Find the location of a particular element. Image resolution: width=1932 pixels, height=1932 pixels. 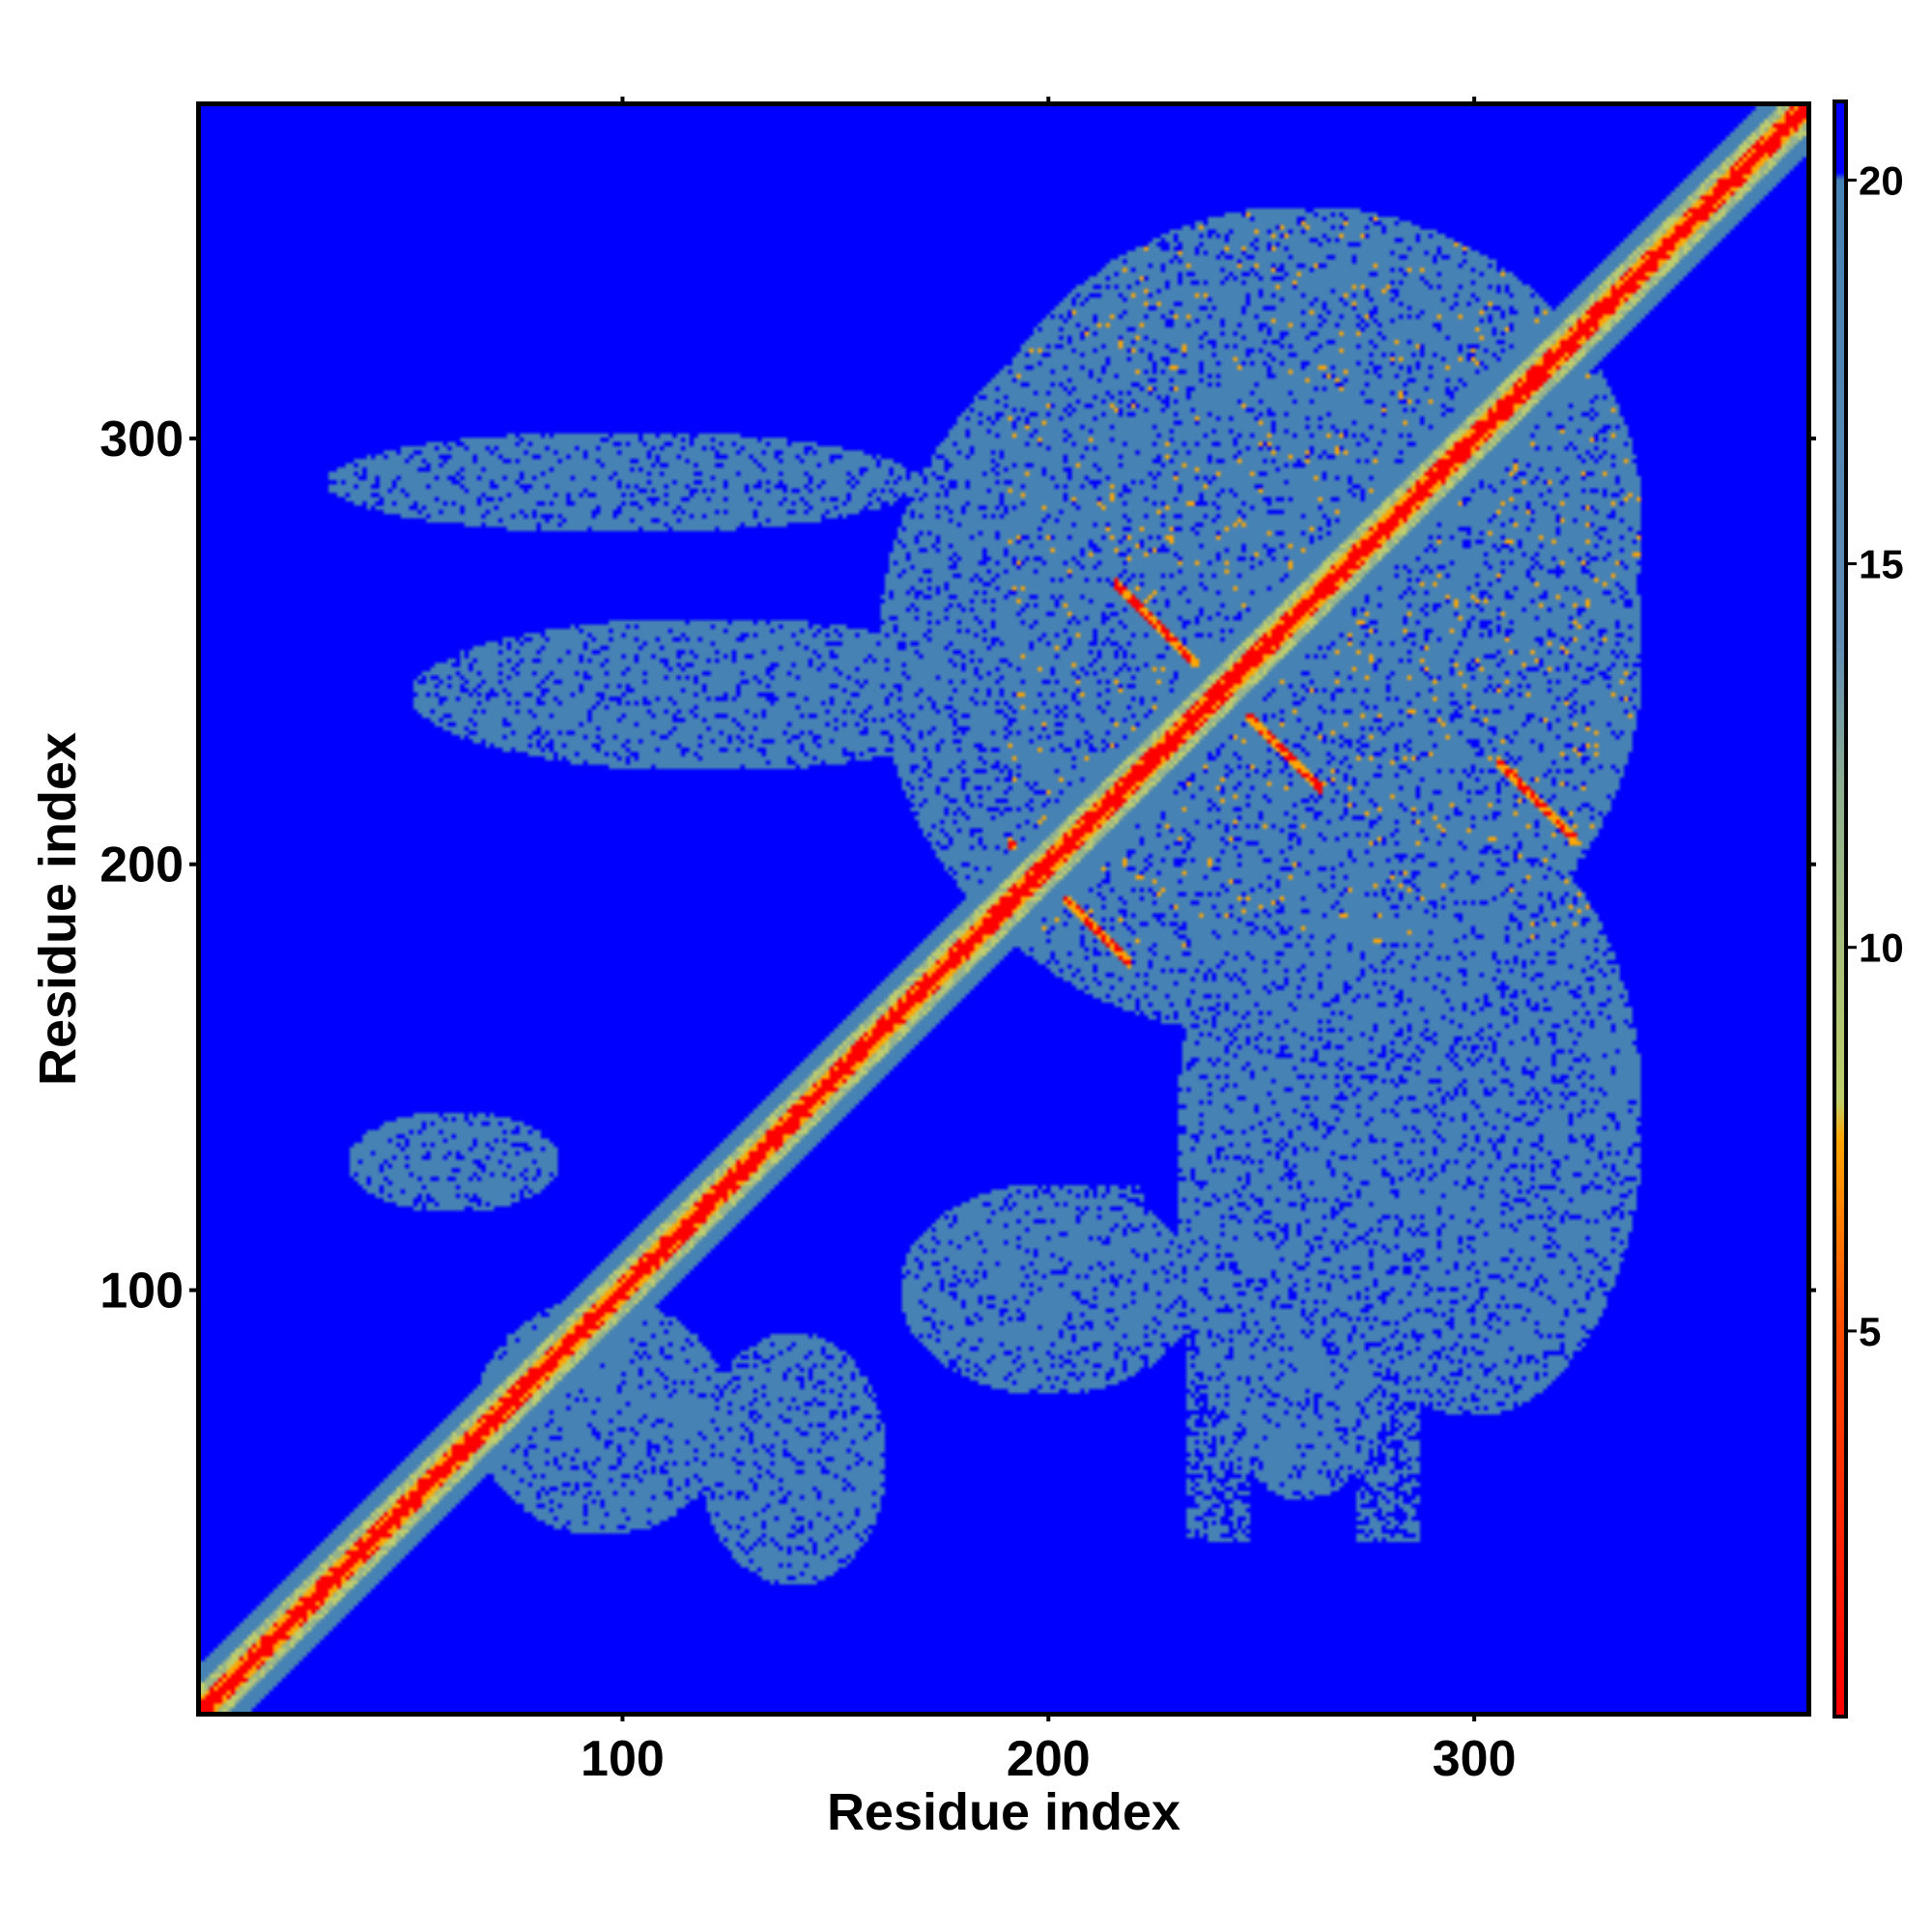

colorbar-tick-label: 5 is located at coordinates (1870, 1331).